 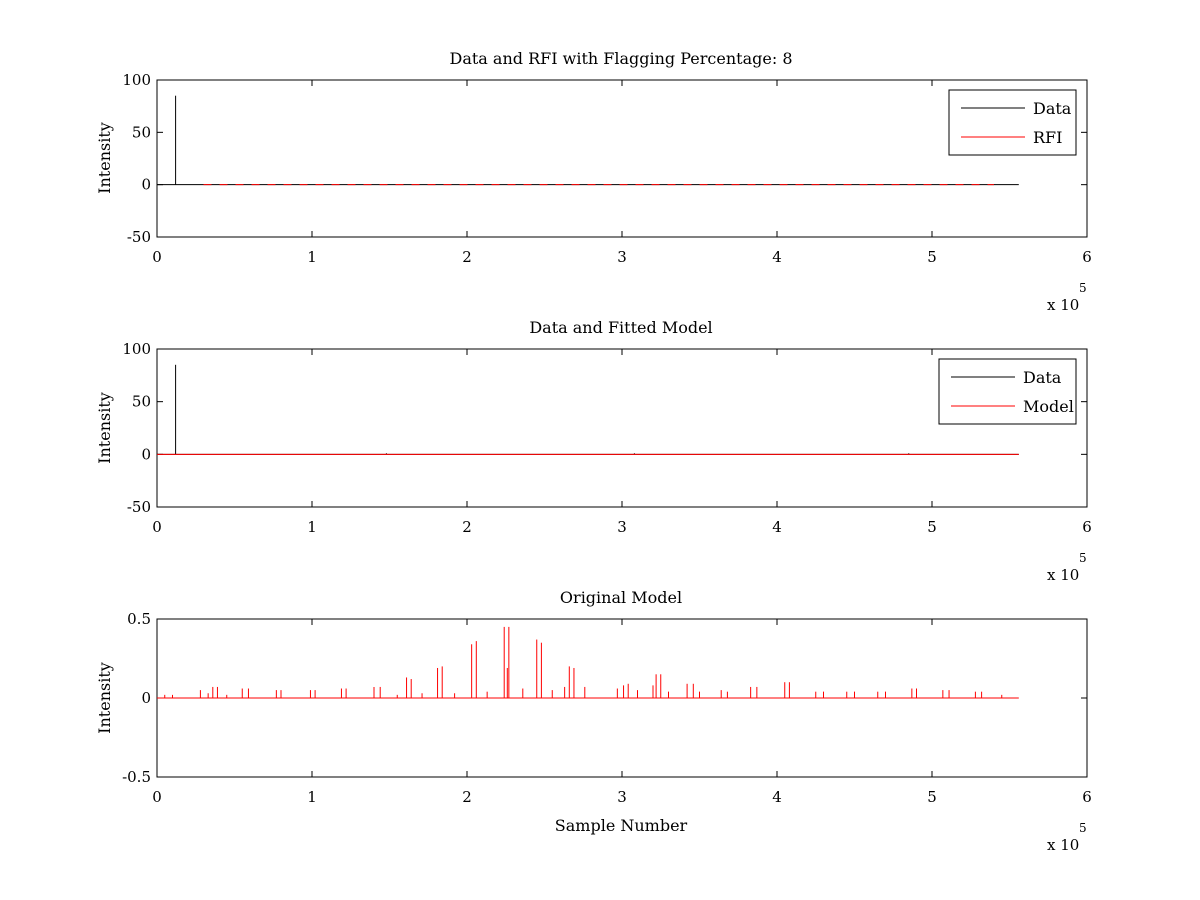 I want to click on y-tick-label: 0.5, so click(x=139, y=619).